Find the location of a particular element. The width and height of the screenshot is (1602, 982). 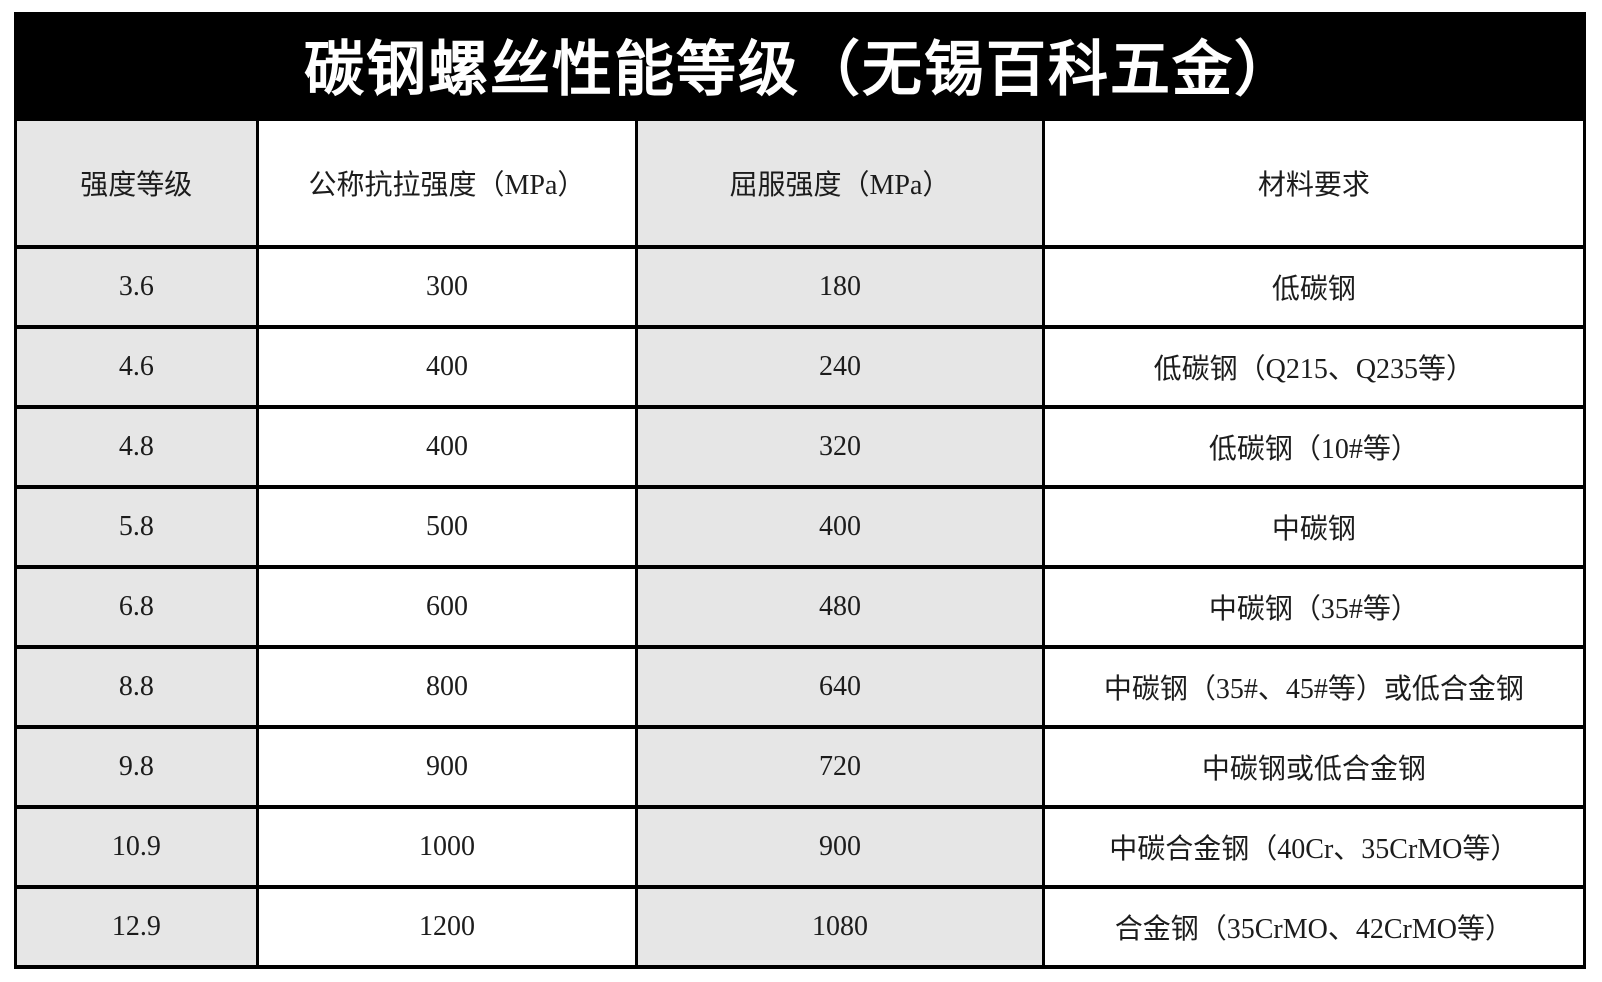

column-header-strength-grade: 强度等级 is located at coordinates (136, 183).